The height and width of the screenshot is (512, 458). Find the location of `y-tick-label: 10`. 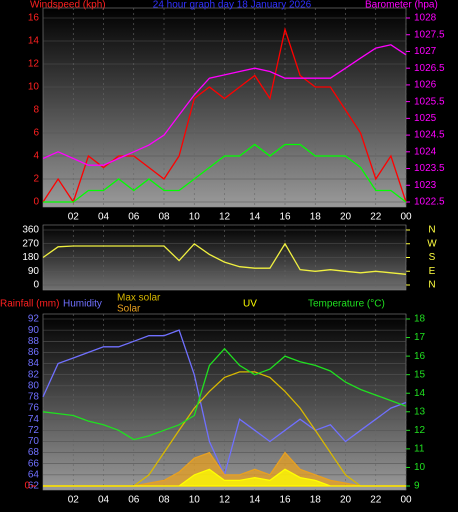

y-tick-label: 10 is located at coordinates (34, 87).